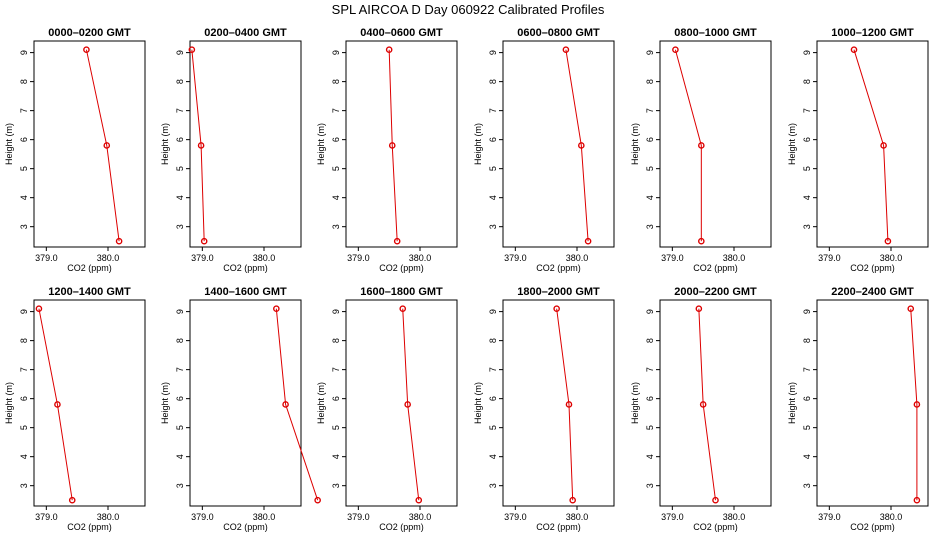  Describe the element at coordinates (558, 292) in the screenshot. I see `panel-title: 1800–2000 GMT` at that location.